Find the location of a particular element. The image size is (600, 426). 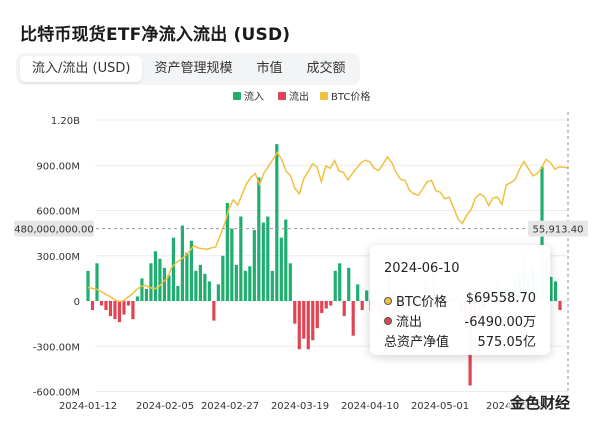

tab-volume: 成交额 is located at coordinates (326, 68).